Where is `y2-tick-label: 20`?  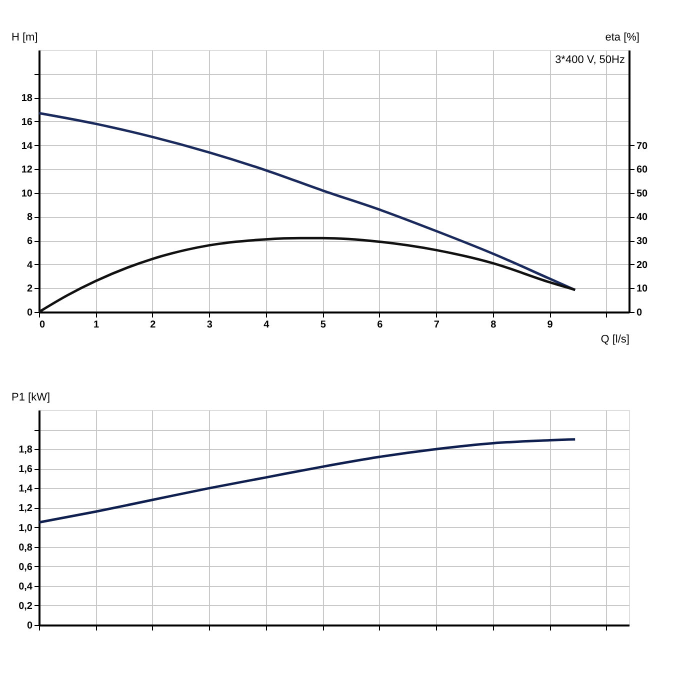 y2-tick-label: 20 is located at coordinates (642, 265).